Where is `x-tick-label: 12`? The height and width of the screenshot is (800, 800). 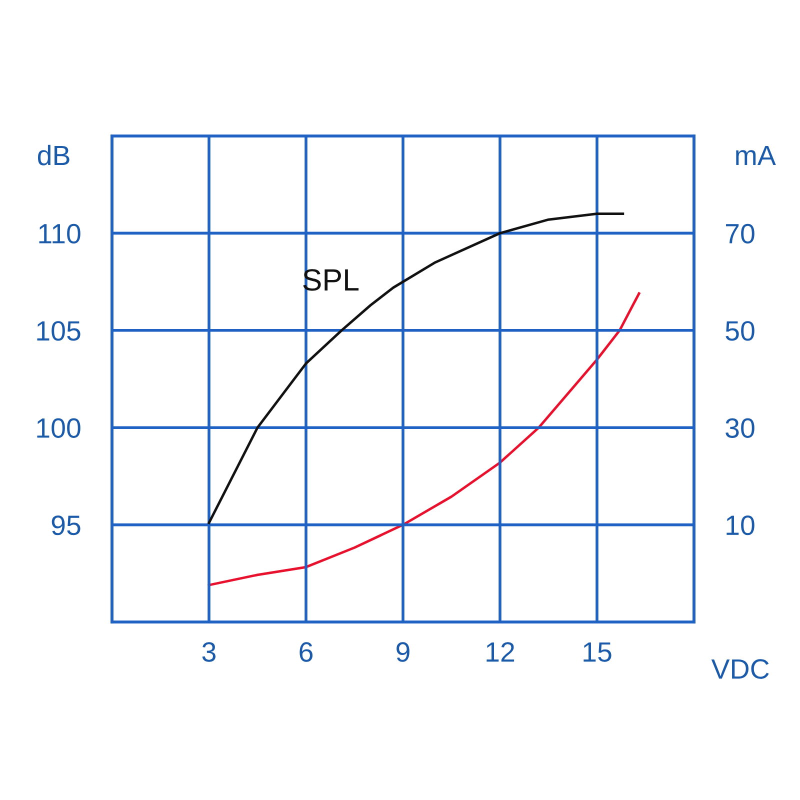
x-tick-label: 12 is located at coordinates (500, 652).